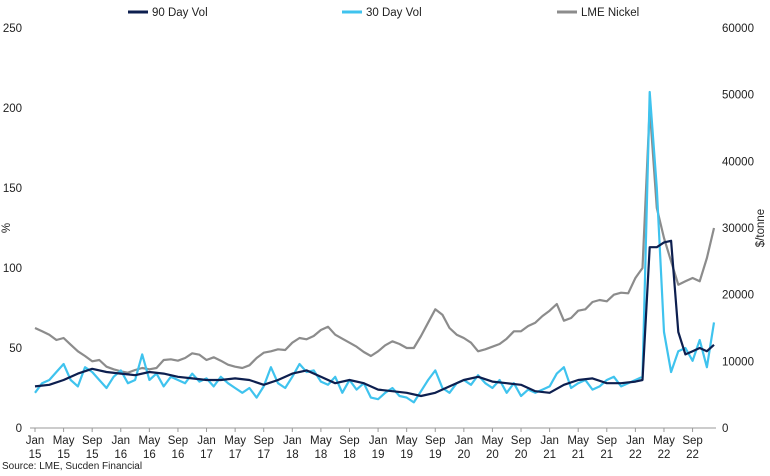  I want to click on left-tick-label: 150, so click(12, 189).